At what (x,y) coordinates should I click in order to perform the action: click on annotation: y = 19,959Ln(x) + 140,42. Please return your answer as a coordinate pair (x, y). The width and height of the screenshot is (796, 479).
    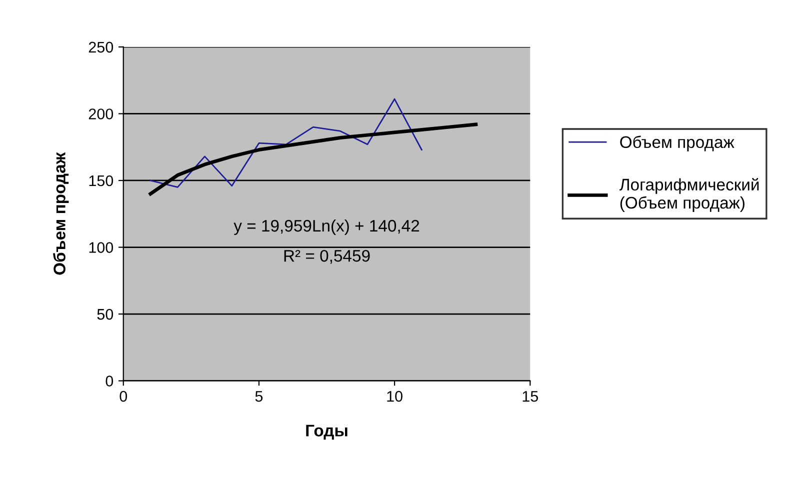
    Looking at the image, I should click on (327, 227).